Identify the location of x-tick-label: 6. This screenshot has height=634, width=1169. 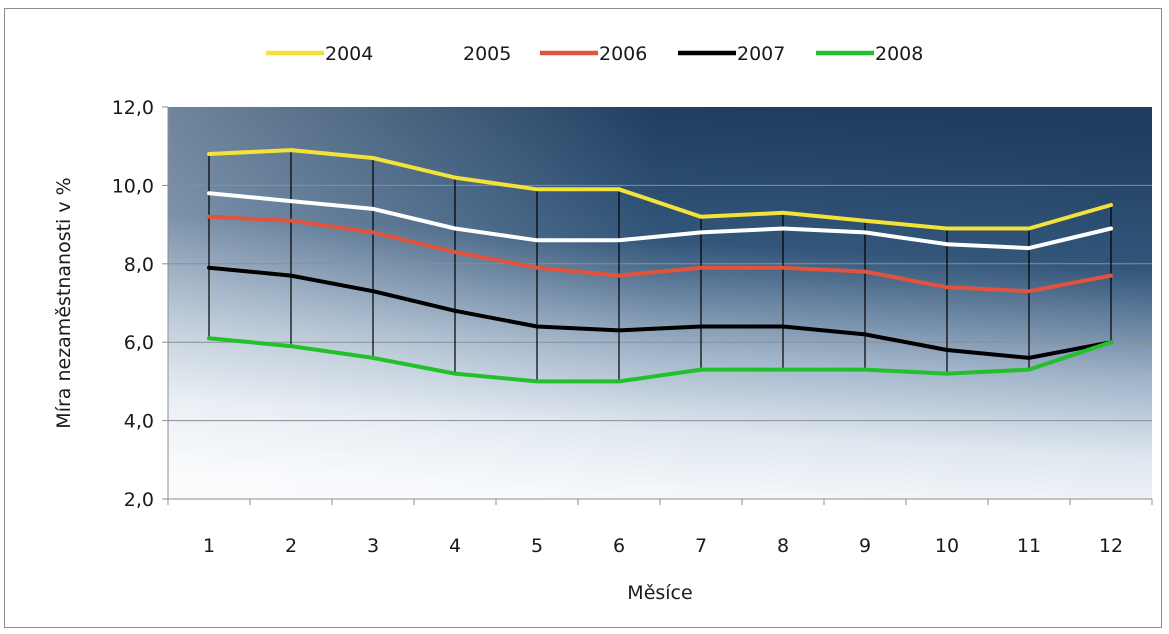
(619, 546).